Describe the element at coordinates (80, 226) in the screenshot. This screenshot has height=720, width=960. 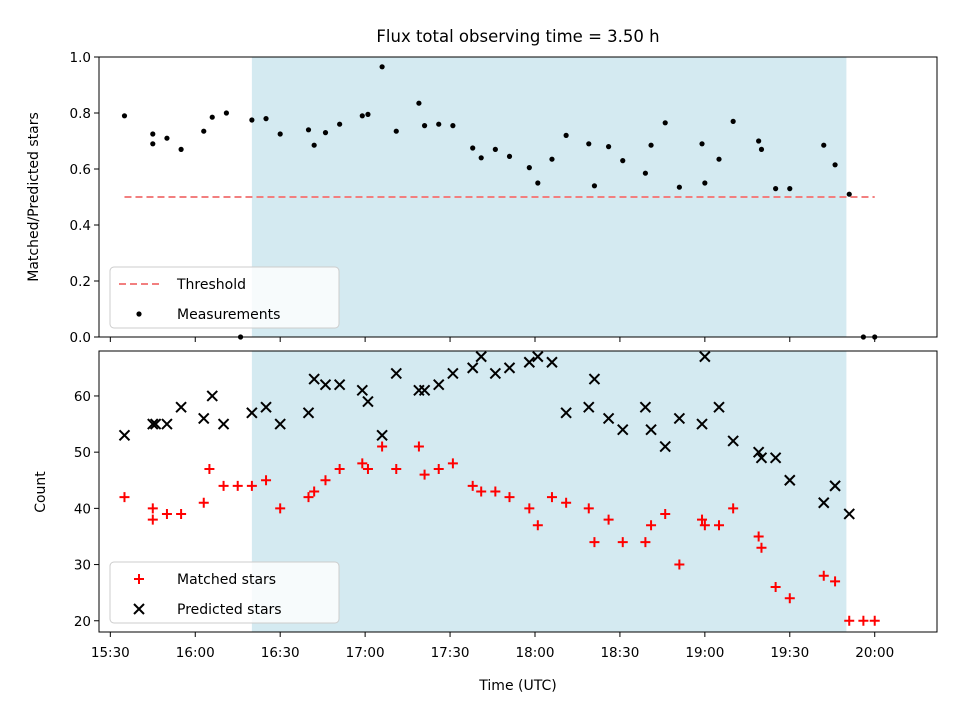
I see `y-tick-label: 0.4` at that location.